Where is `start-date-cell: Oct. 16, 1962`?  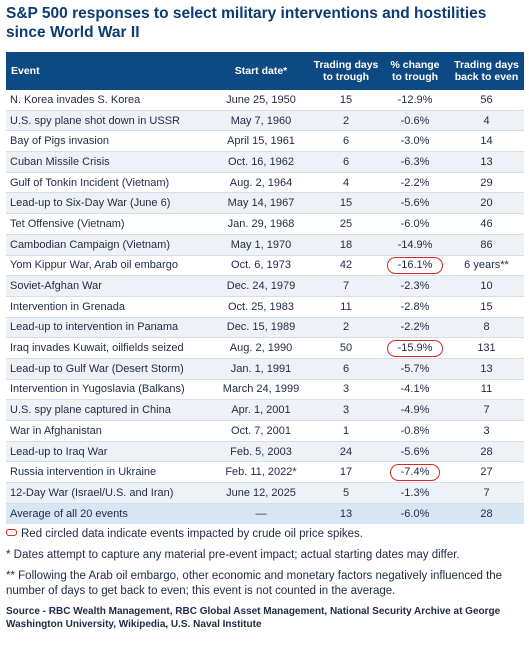
start-date-cell: Oct. 16, 1962 is located at coordinates (261, 161).